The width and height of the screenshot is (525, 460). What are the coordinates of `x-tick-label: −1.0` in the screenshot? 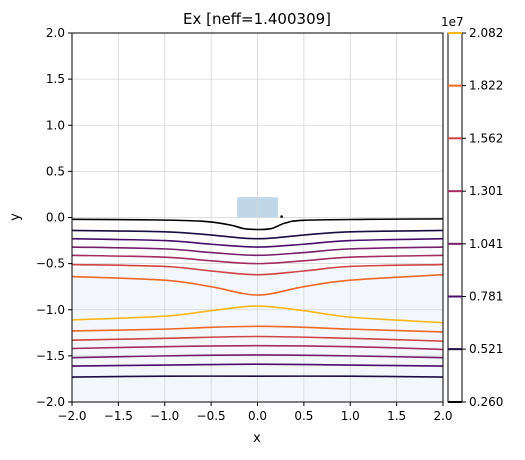 It's located at (164, 416).